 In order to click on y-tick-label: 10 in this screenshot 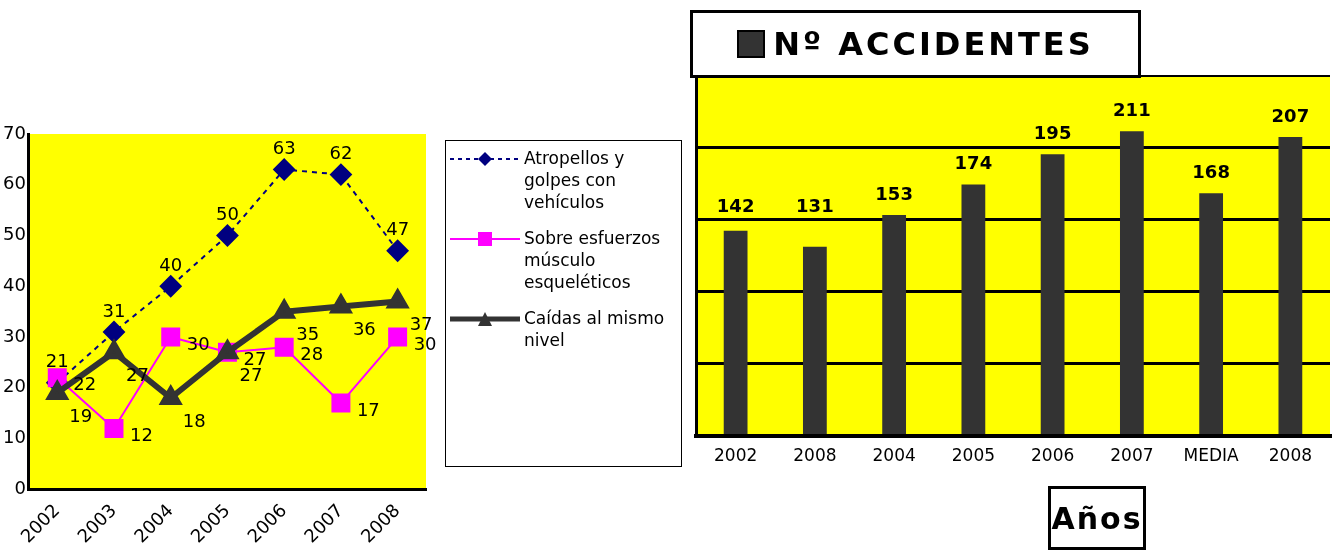, I will do `click(14, 437)`.